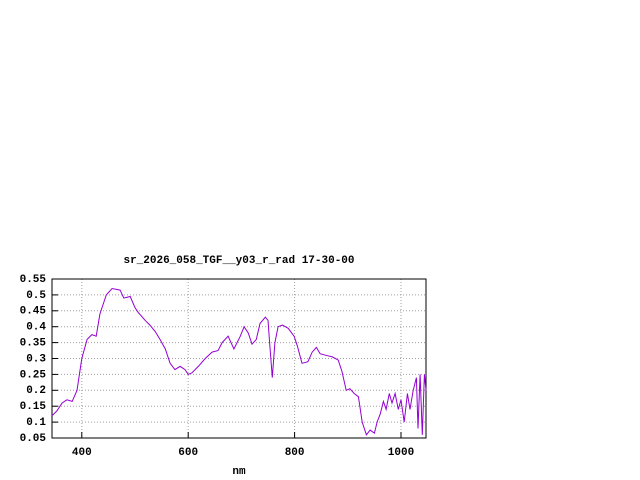 This screenshot has height=480, width=640. Describe the element at coordinates (33, 312) in the screenshot. I see `y-tick-label: 0.45` at that location.